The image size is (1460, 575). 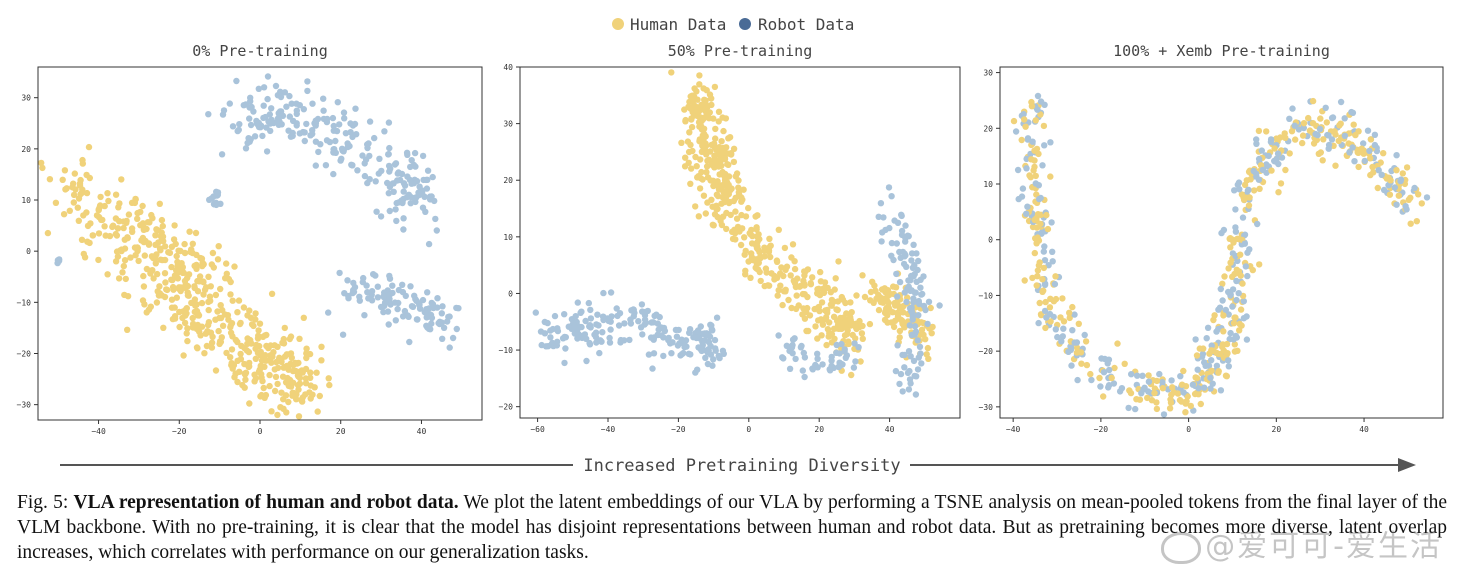 What do you see at coordinates (259, 51) in the screenshot?
I see `panel-title: 0% Pre-training` at bounding box center [259, 51].